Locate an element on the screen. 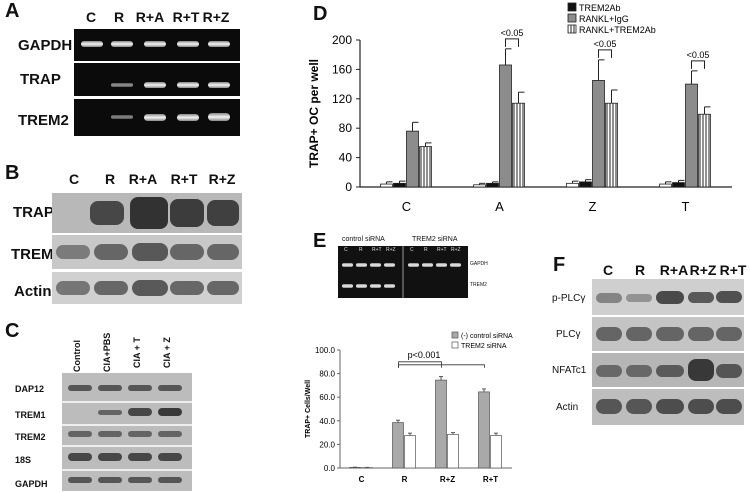 Image resolution: width=750 pixels, height=493 pixels. panel-c-lane-control: Control is located at coordinates (77, 356).